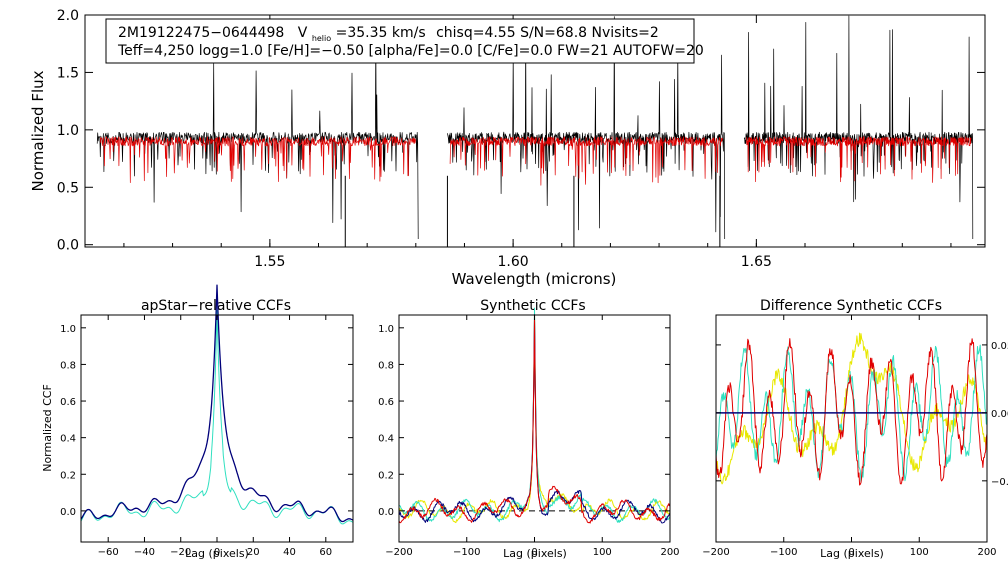 This screenshot has width=1008, height=576. I want to click on y-tick-label: −0.05, so click(999, 482).